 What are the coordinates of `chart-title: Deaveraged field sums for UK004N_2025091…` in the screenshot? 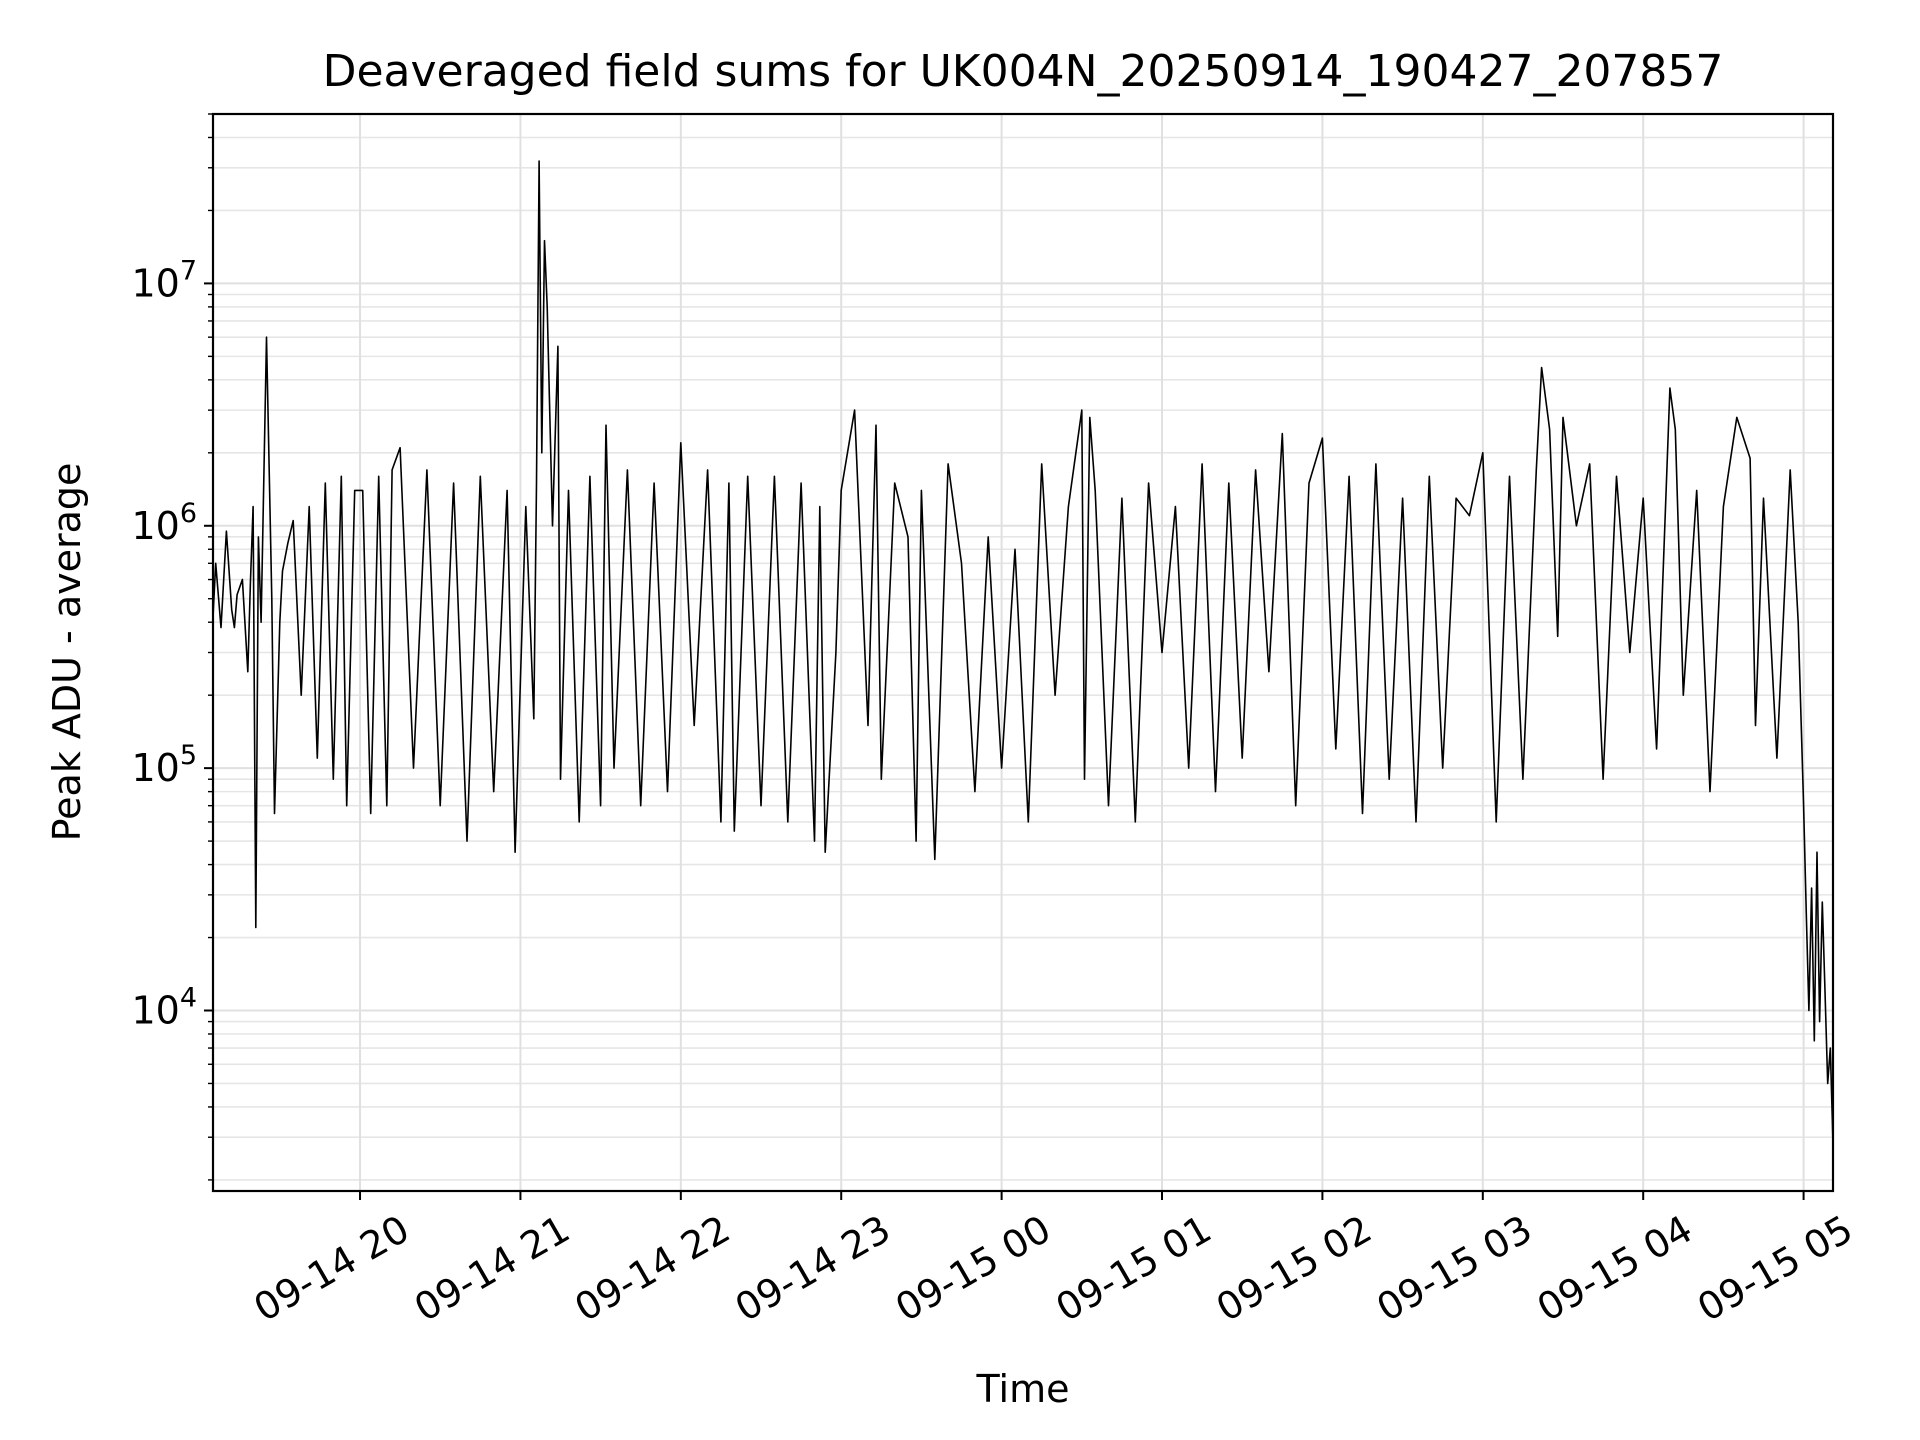 It's located at (1023, 71).